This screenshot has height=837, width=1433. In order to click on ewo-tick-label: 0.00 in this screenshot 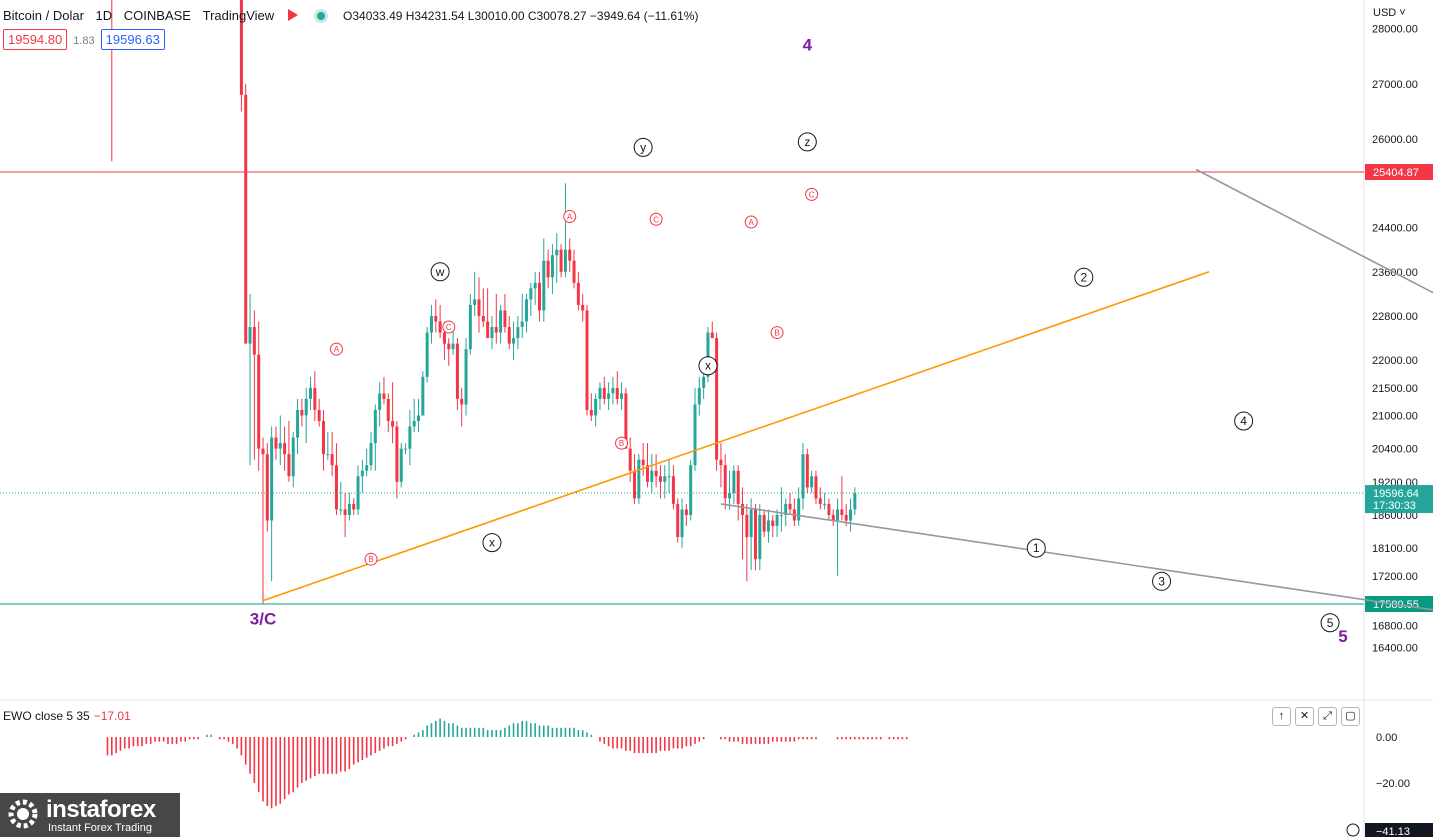, I will do `click(1386, 738)`.